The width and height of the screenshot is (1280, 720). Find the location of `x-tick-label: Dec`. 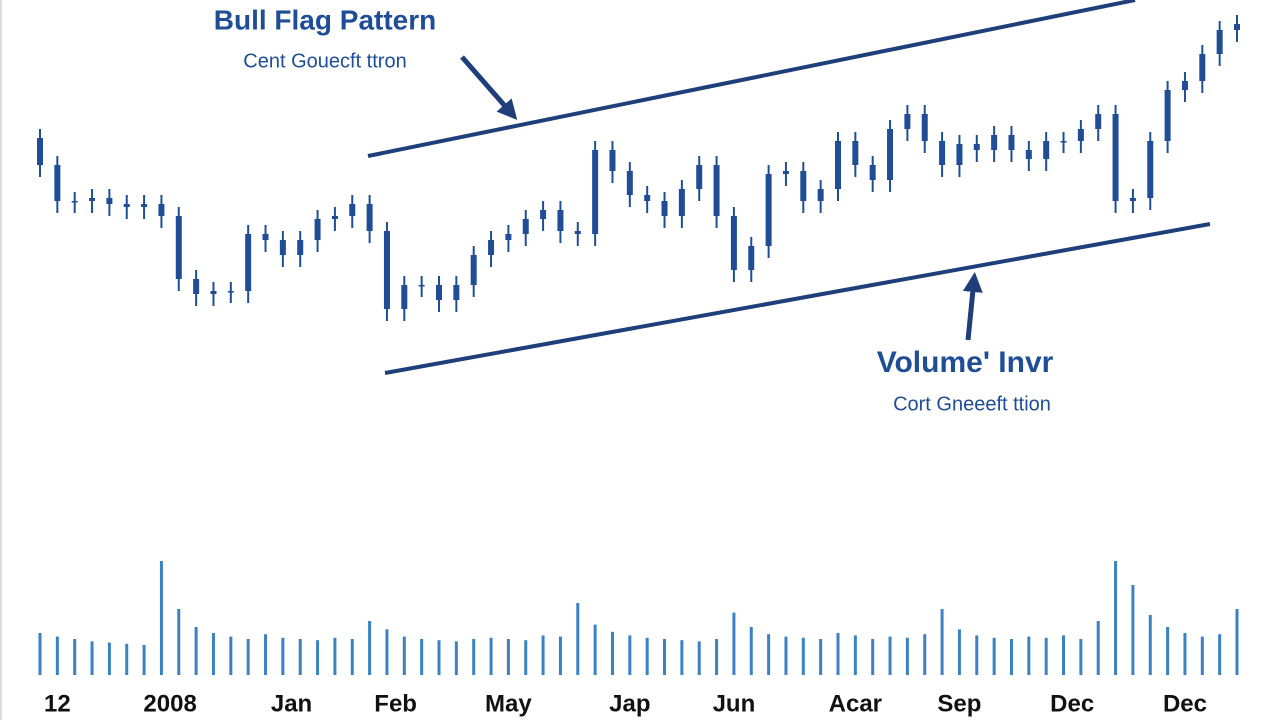

x-tick-label: Dec is located at coordinates (1185, 703).